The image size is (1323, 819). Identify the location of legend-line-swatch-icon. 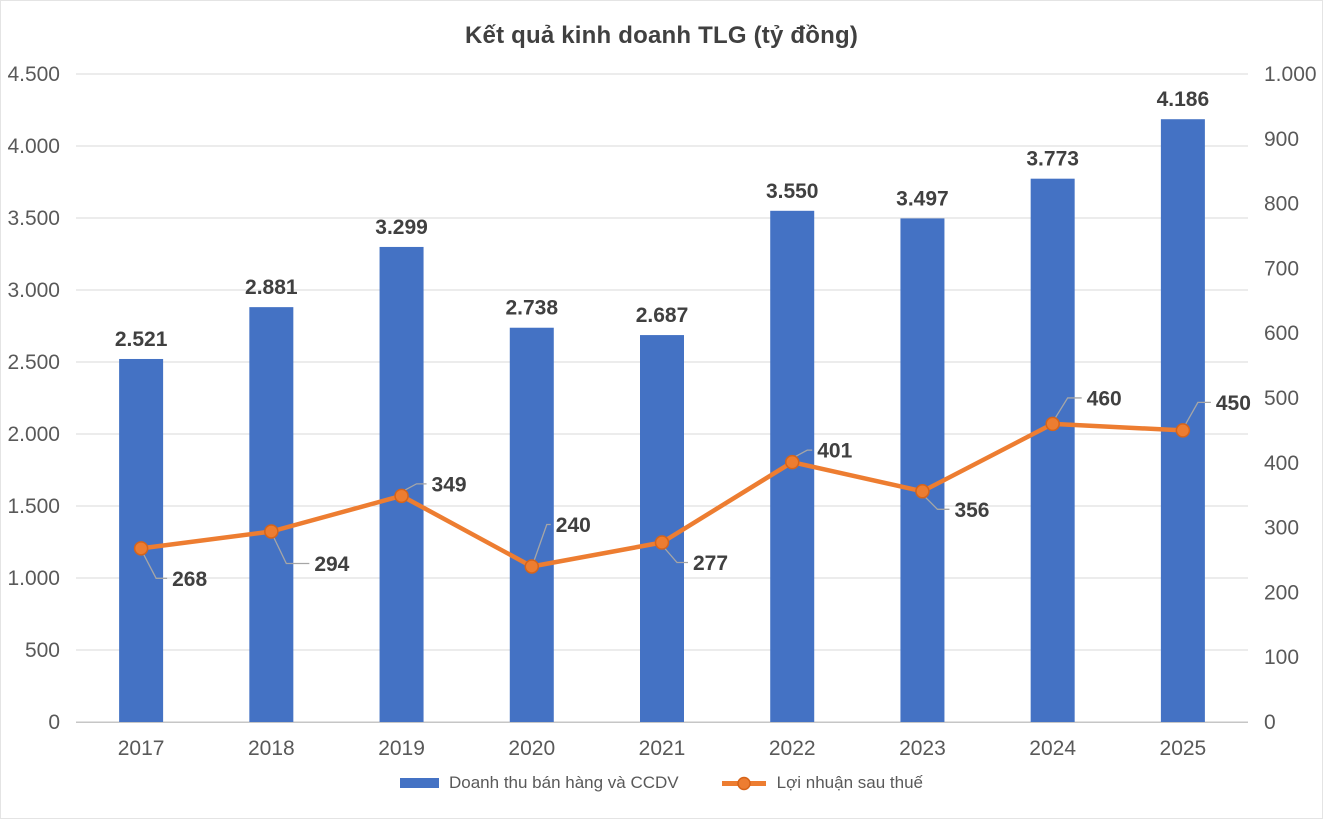
(743, 783).